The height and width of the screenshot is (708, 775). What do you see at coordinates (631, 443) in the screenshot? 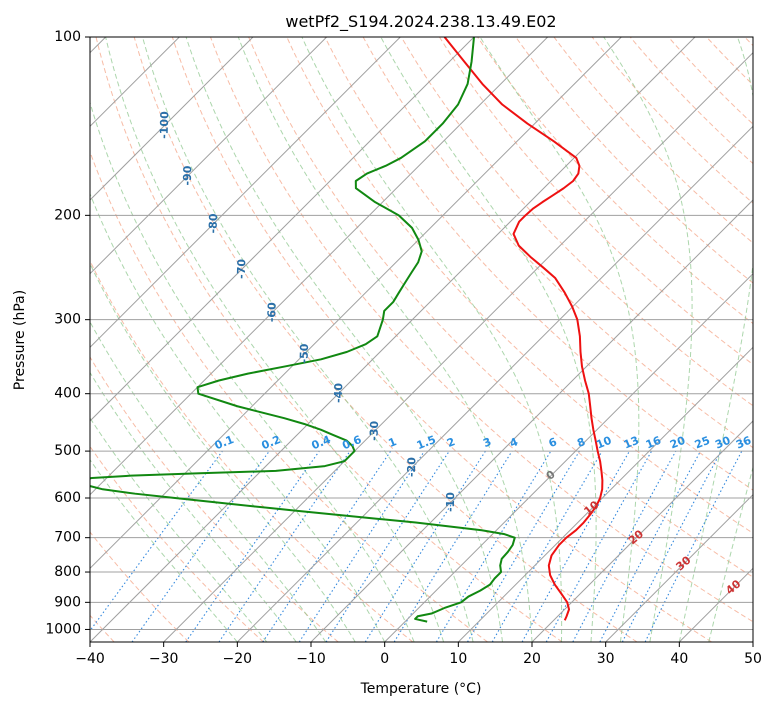
I see `mixing-ratio-label: 13` at bounding box center [631, 443].